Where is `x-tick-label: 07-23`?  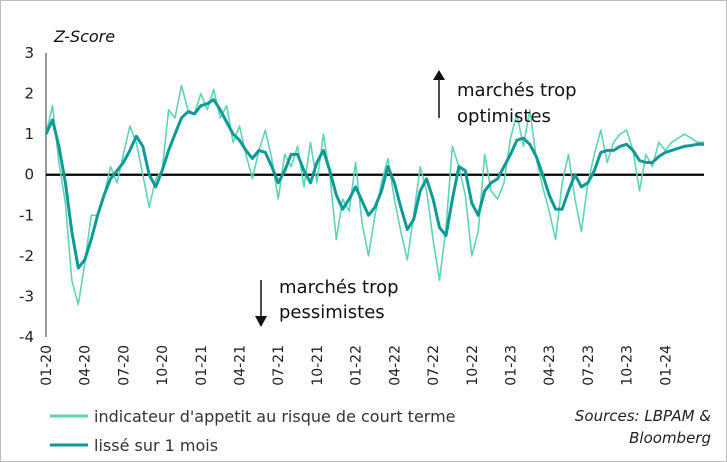 x-tick-label: 07-23 is located at coordinates (589, 365).